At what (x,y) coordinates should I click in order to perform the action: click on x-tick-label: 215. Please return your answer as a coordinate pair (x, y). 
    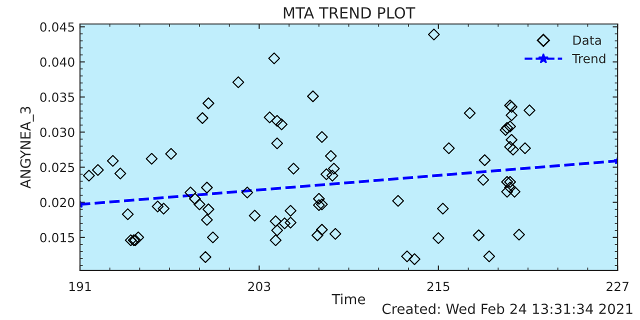
    Looking at the image, I should click on (438, 287).